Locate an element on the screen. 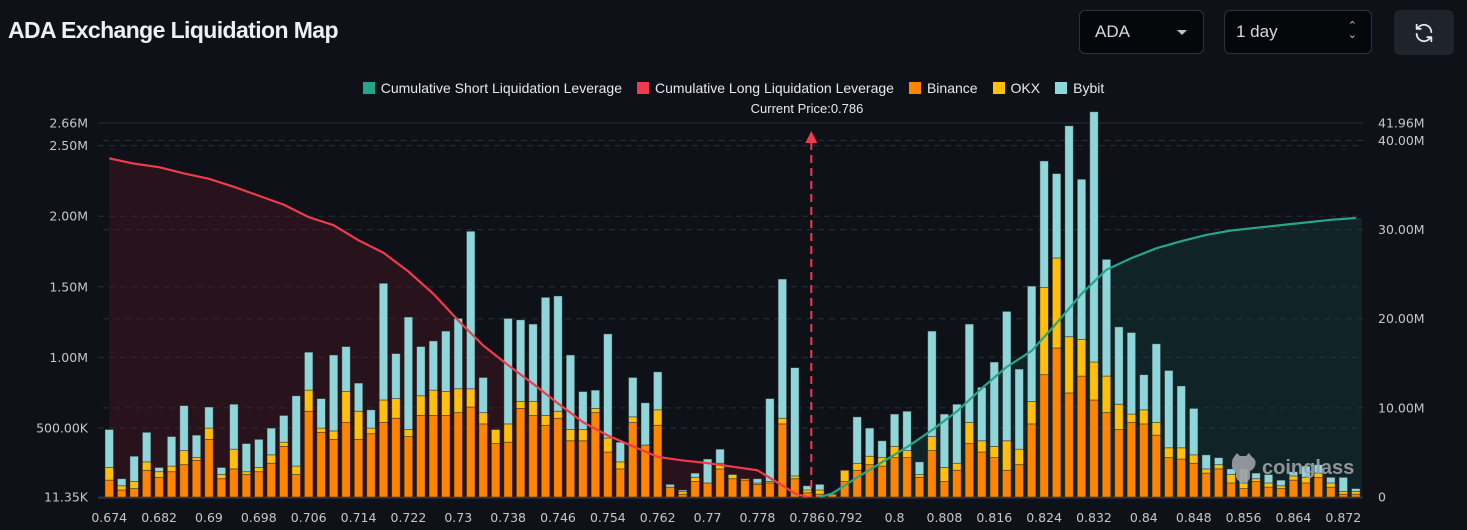 This screenshot has width=1467, height=530. current-price-arrow-icon is located at coordinates (811, 137).